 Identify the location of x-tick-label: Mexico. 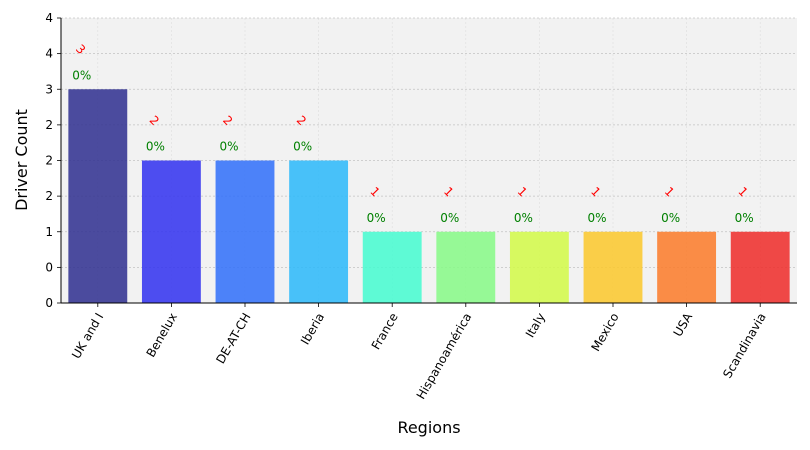
(605, 332).